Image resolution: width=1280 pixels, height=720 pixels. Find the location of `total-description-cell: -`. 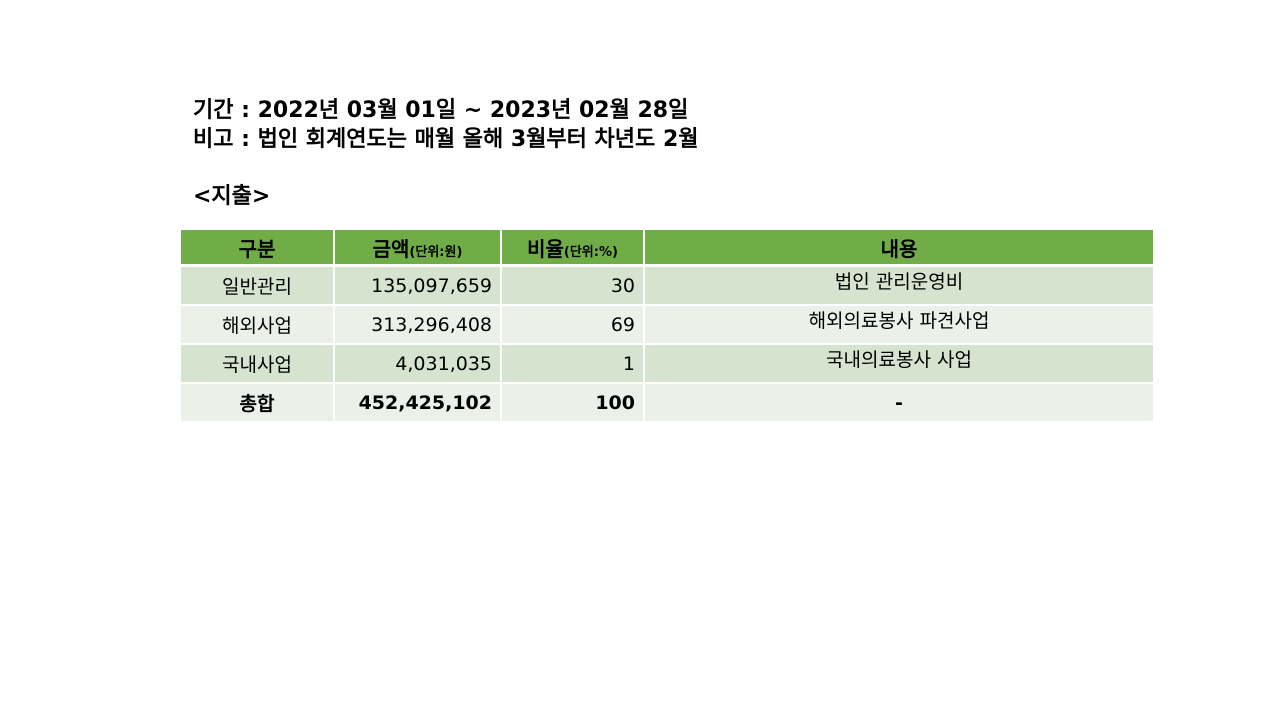

total-description-cell: - is located at coordinates (898, 403).